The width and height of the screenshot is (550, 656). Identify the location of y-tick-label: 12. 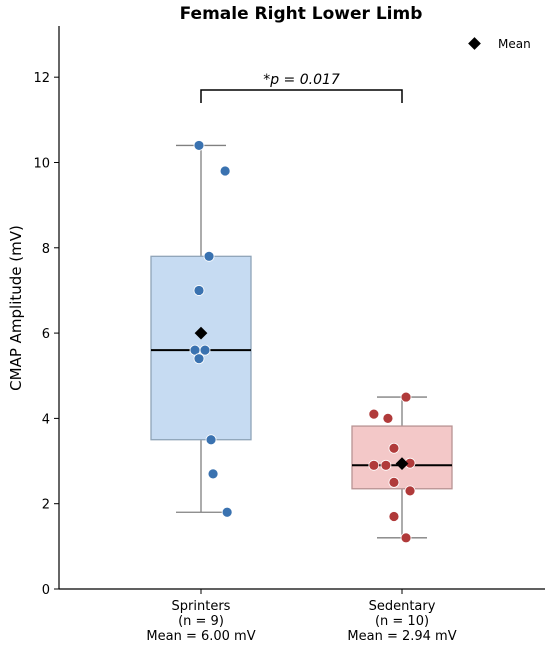
(41, 78).